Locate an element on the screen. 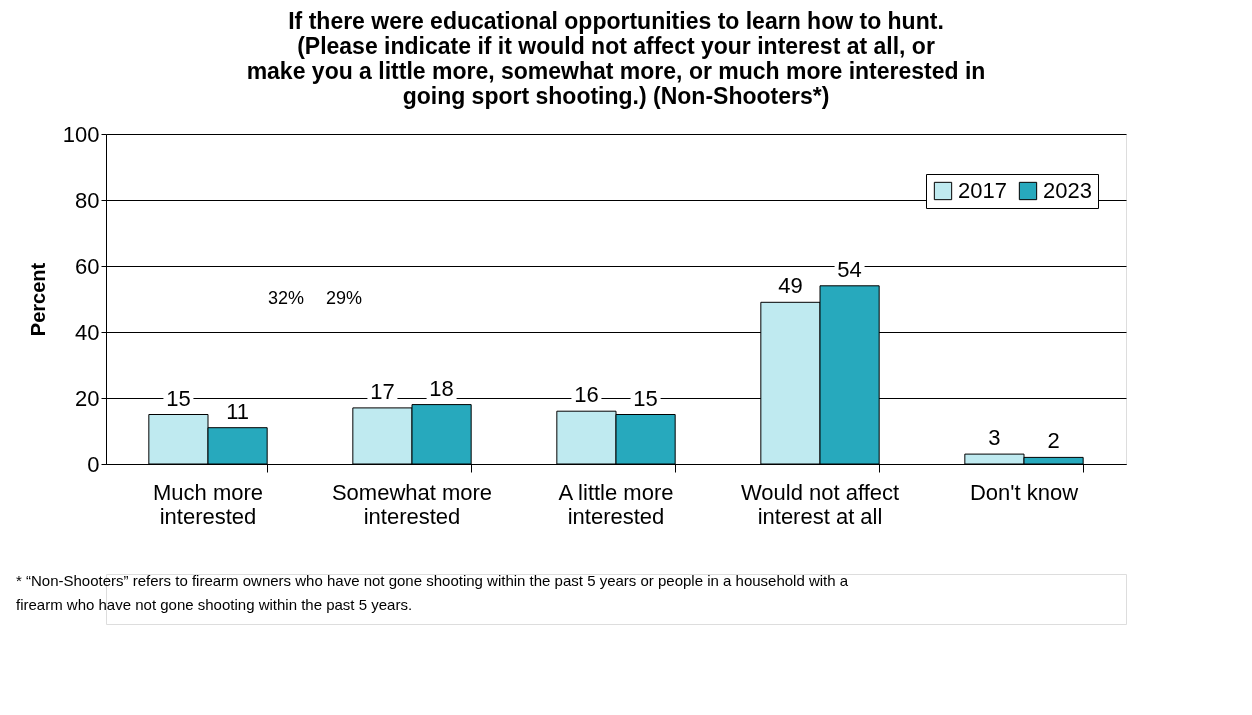  data-label: 18 is located at coordinates (441, 388).